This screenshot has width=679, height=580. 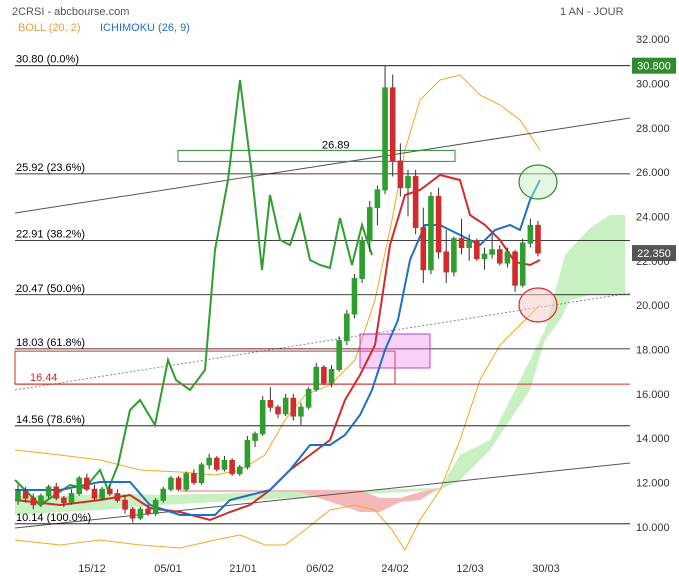 I want to click on high-price-tag, so click(x=654, y=65).